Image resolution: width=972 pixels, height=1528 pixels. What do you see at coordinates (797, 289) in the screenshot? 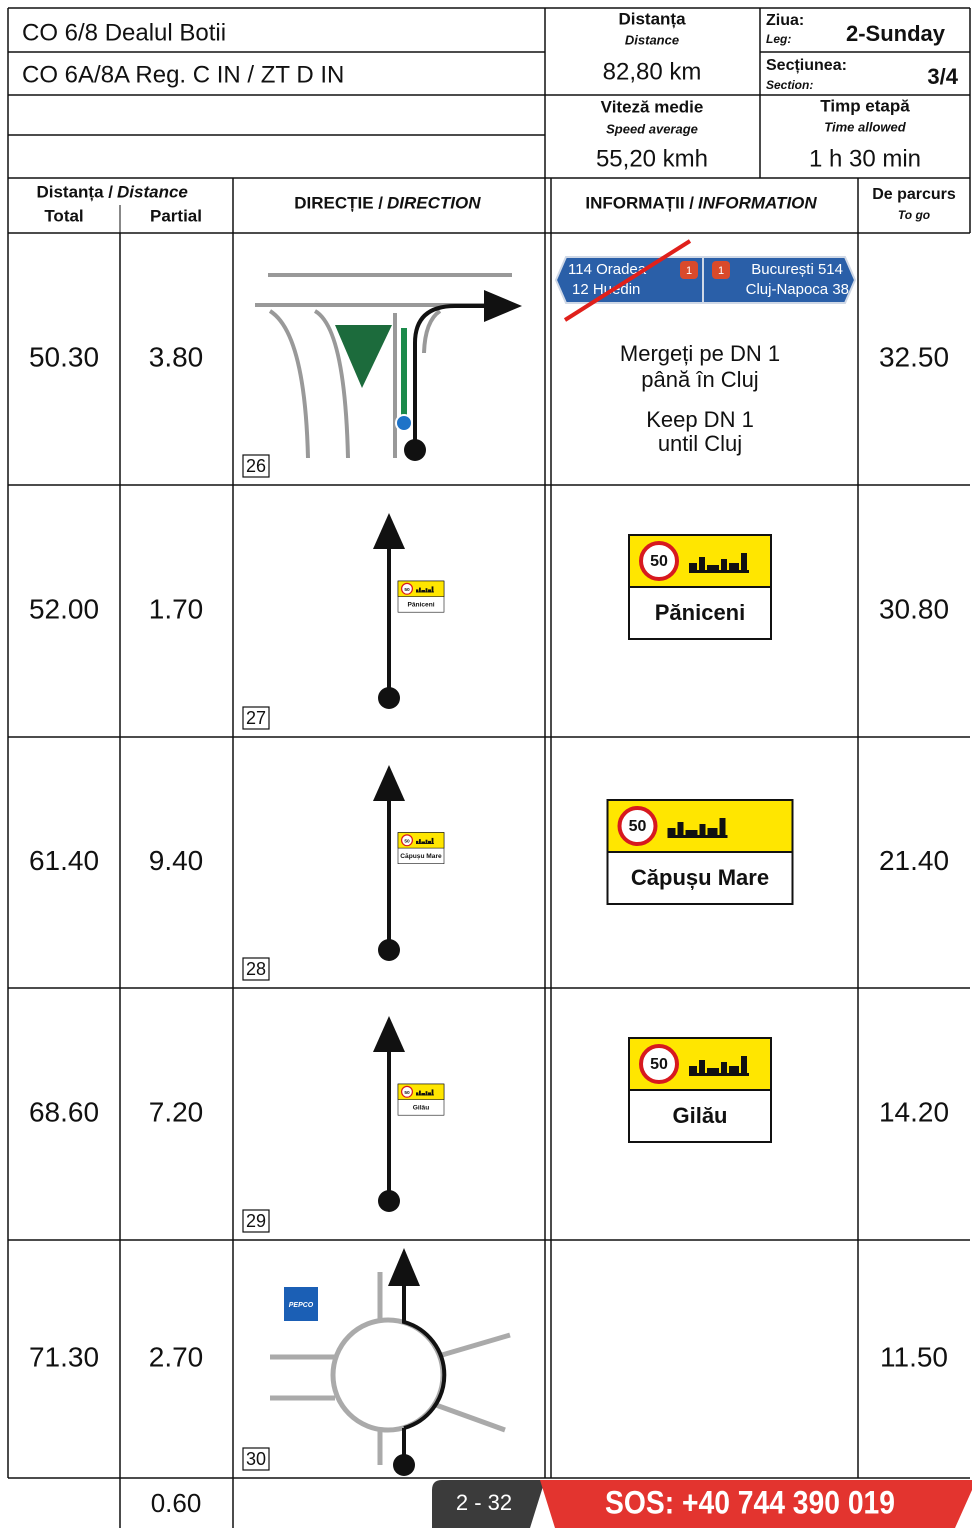
I see `sign-text: Cluj-Napoca 38` at bounding box center [797, 289].